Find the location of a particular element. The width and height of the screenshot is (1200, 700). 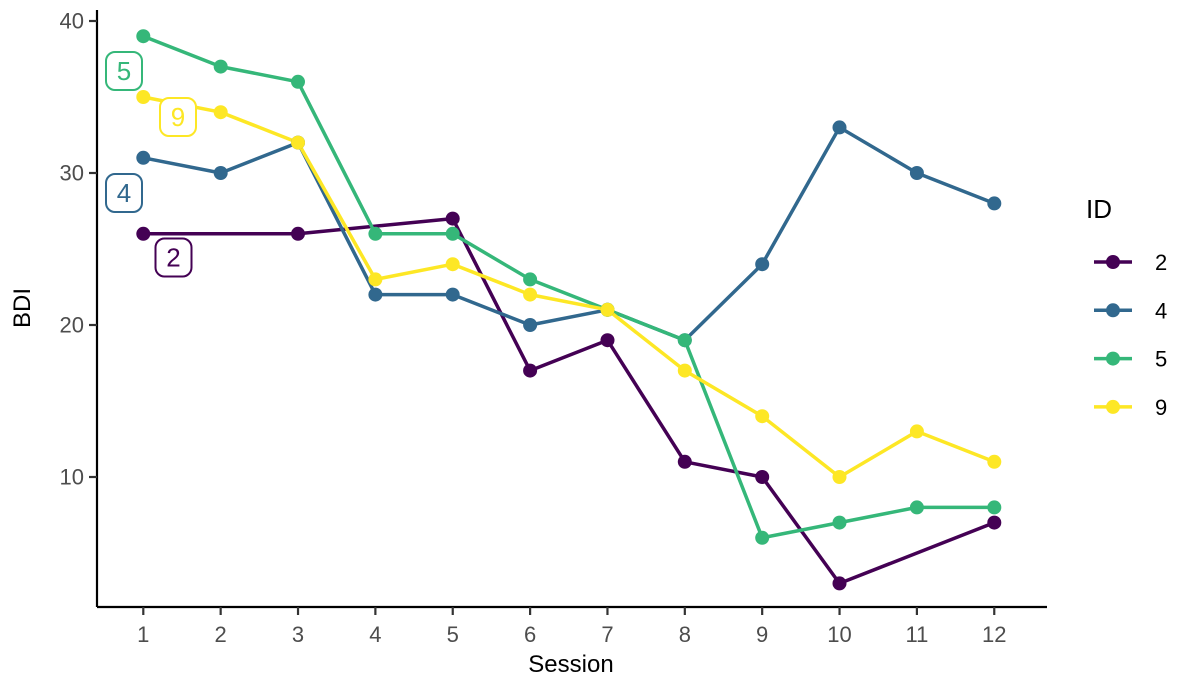

direct-label-text-9: 9 is located at coordinates (178, 117).